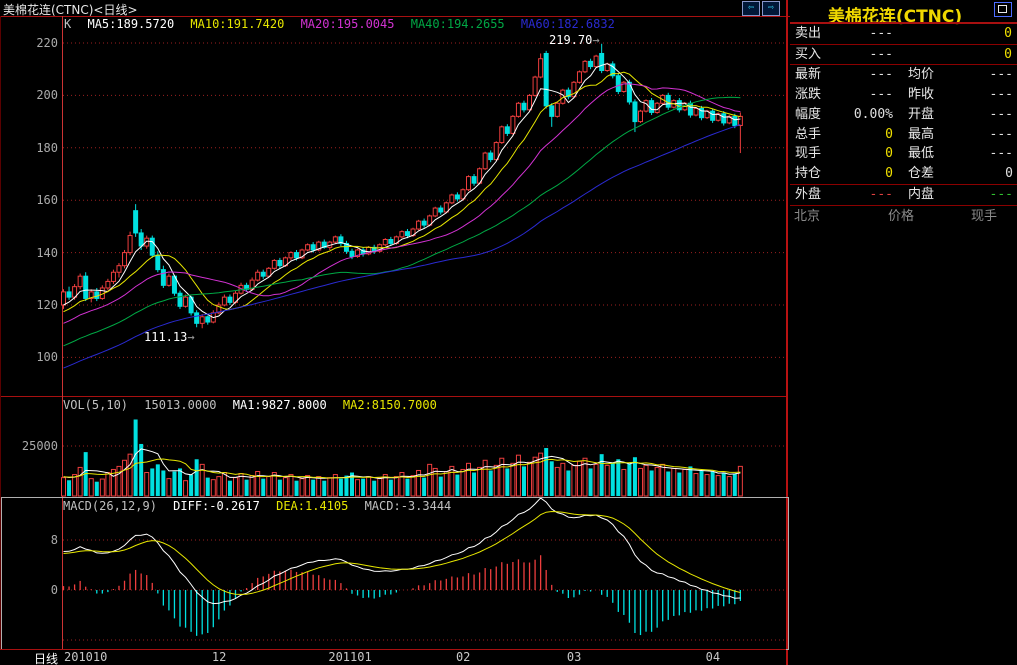  Describe the element at coordinates (408, 506) in the screenshot. I see `macd-value: MACD:-3.3444` at that location.